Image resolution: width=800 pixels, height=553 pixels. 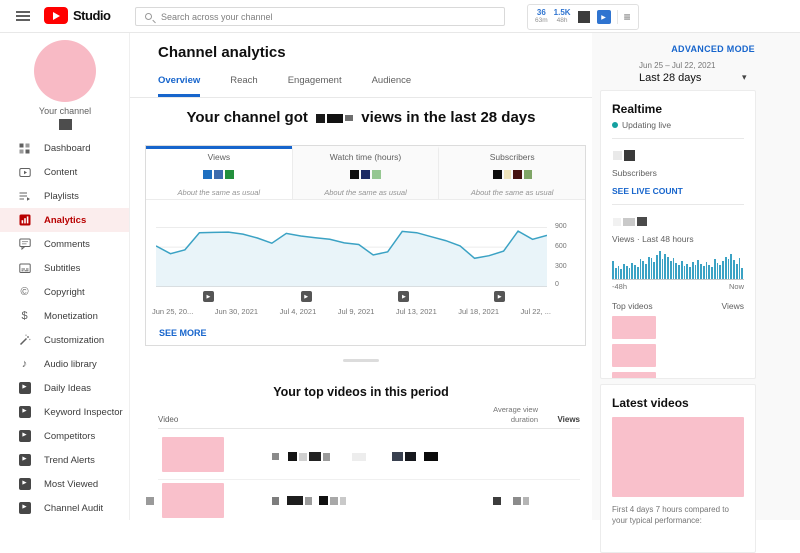 I want to click on content-icon, so click(x=24, y=172).